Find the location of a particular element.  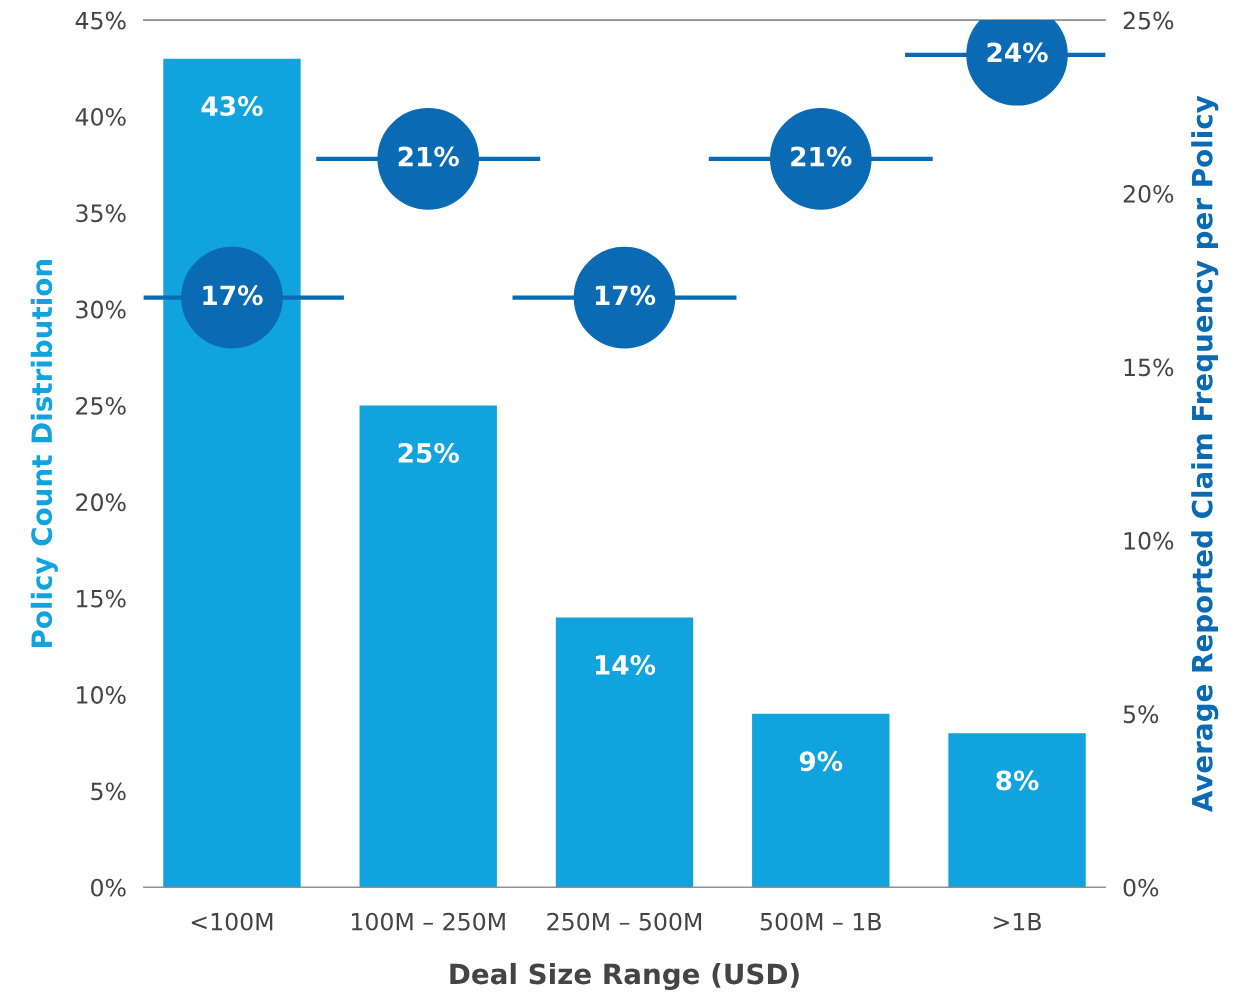

data-label: 25% is located at coordinates (428, 452).